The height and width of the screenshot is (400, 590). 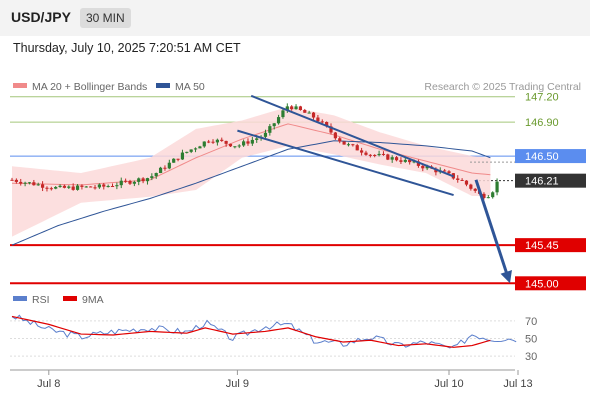 What do you see at coordinates (517, 384) in the screenshot?
I see `x-tick-label: Jul 13` at bounding box center [517, 384].